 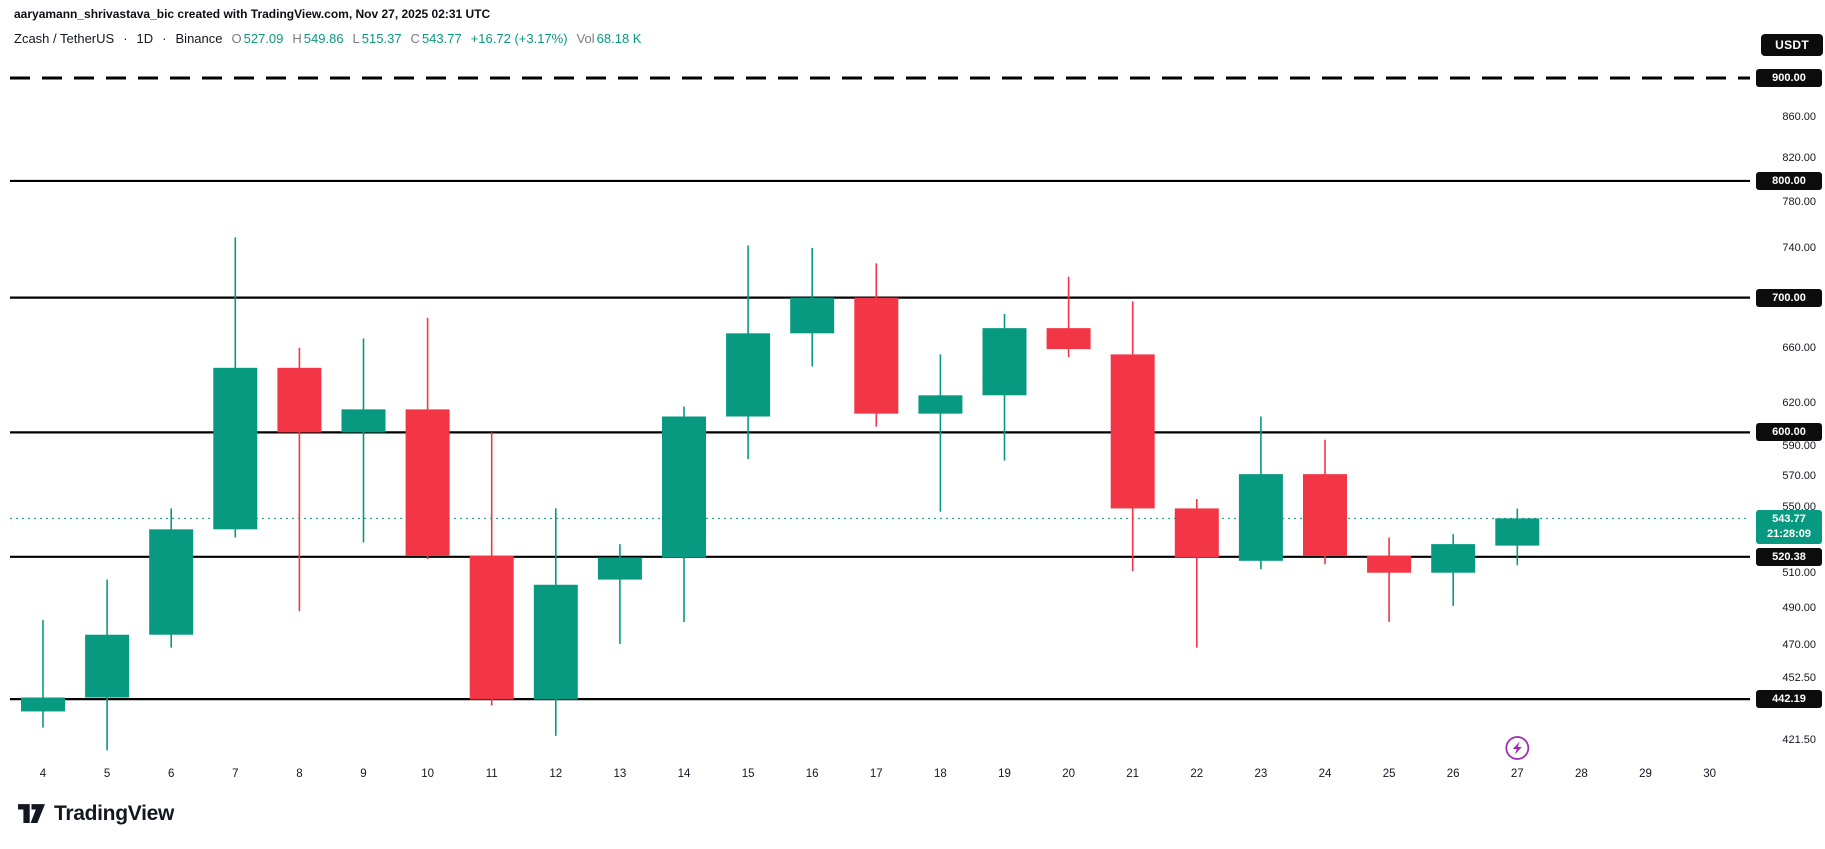 I want to click on high-value: H 549.86, so click(x=317, y=38).